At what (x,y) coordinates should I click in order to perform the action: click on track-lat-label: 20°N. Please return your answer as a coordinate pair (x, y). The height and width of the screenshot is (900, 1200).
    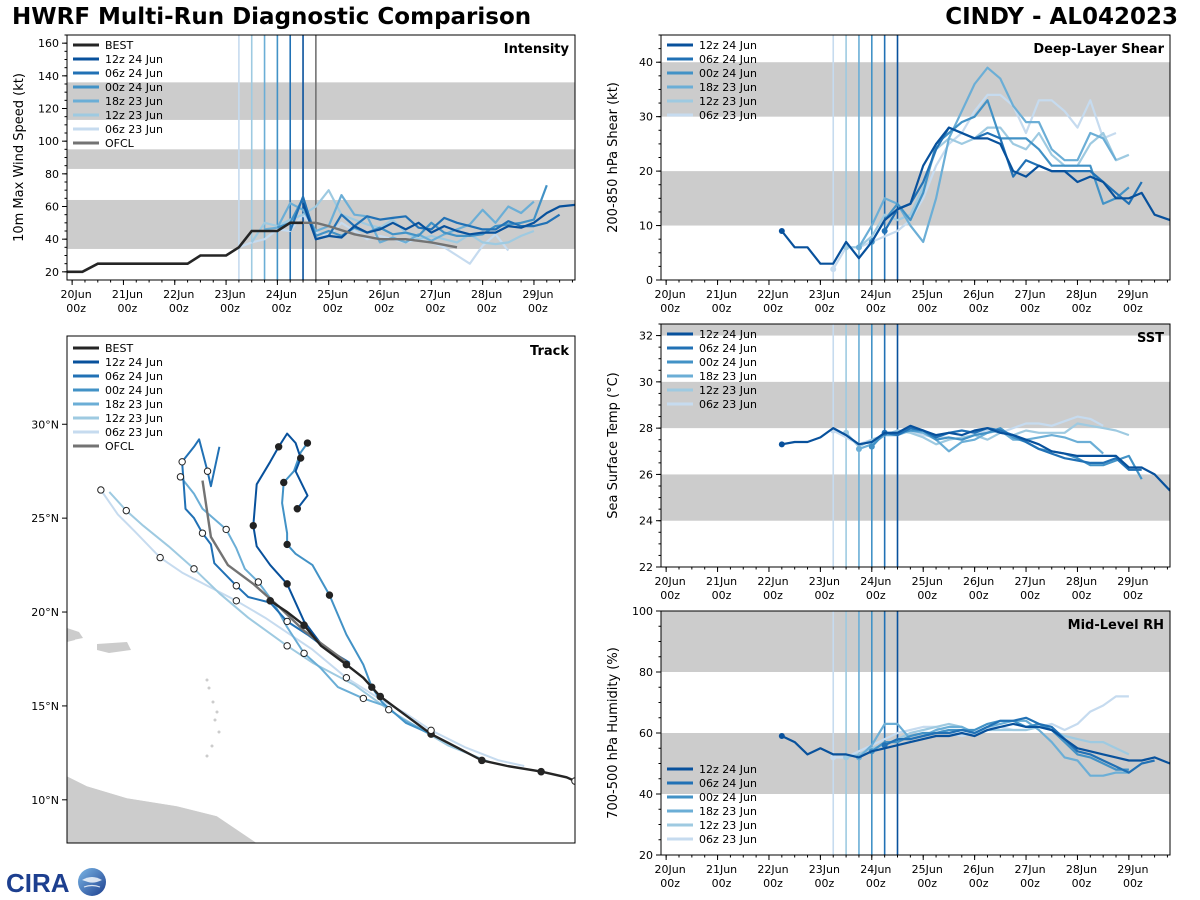
    Looking at the image, I should click on (45, 612).